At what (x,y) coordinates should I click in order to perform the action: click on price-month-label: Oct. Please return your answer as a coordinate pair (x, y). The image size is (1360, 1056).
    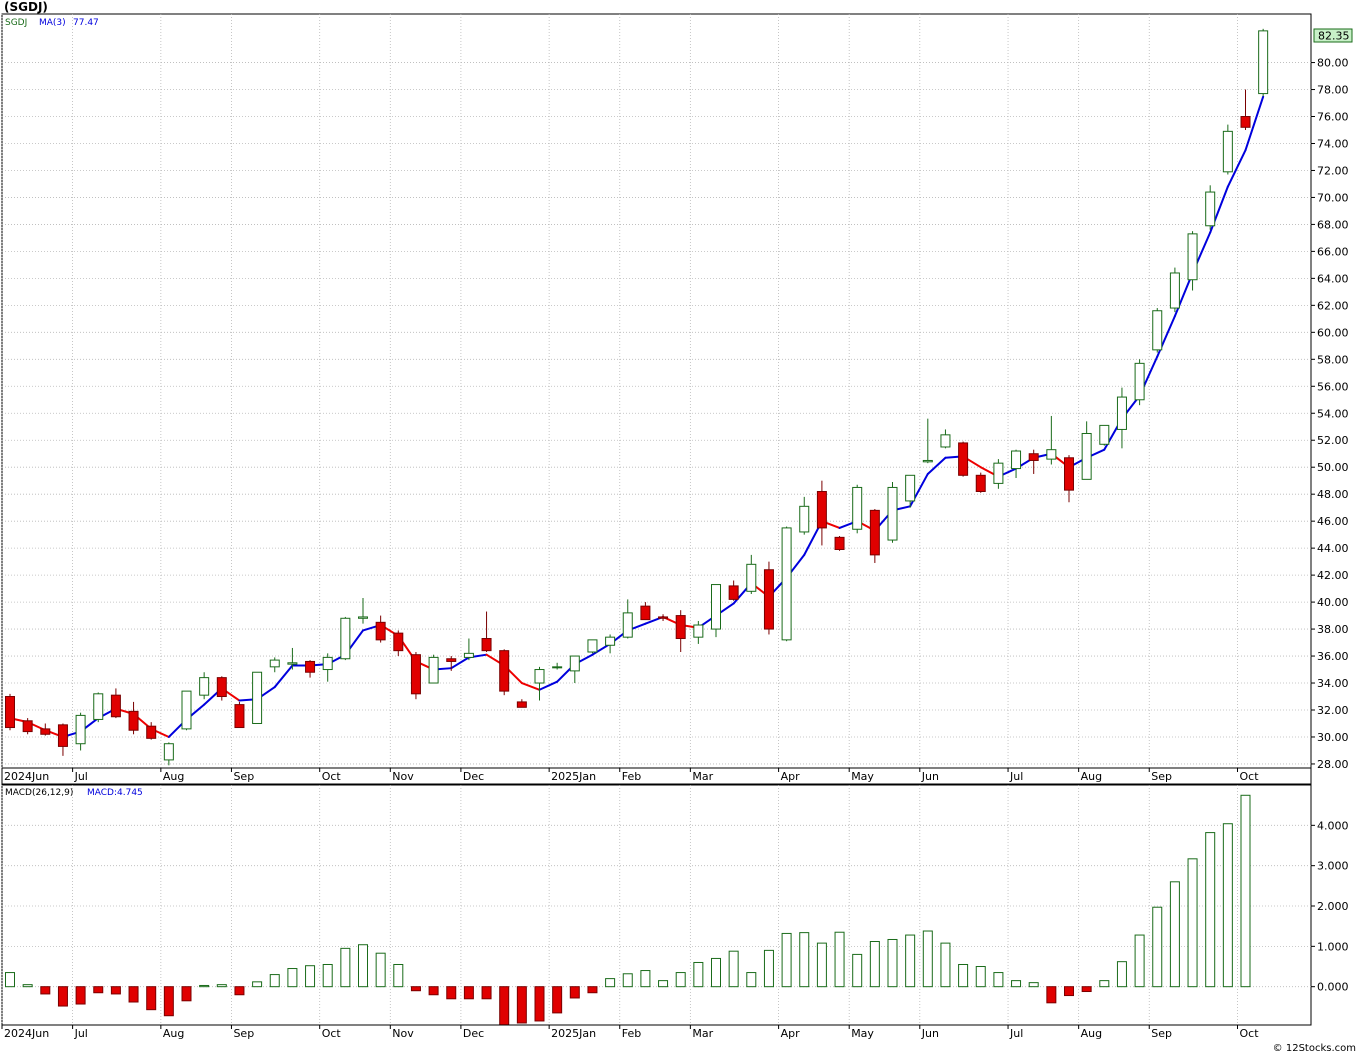
    Looking at the image, I should click on (1250, 776).